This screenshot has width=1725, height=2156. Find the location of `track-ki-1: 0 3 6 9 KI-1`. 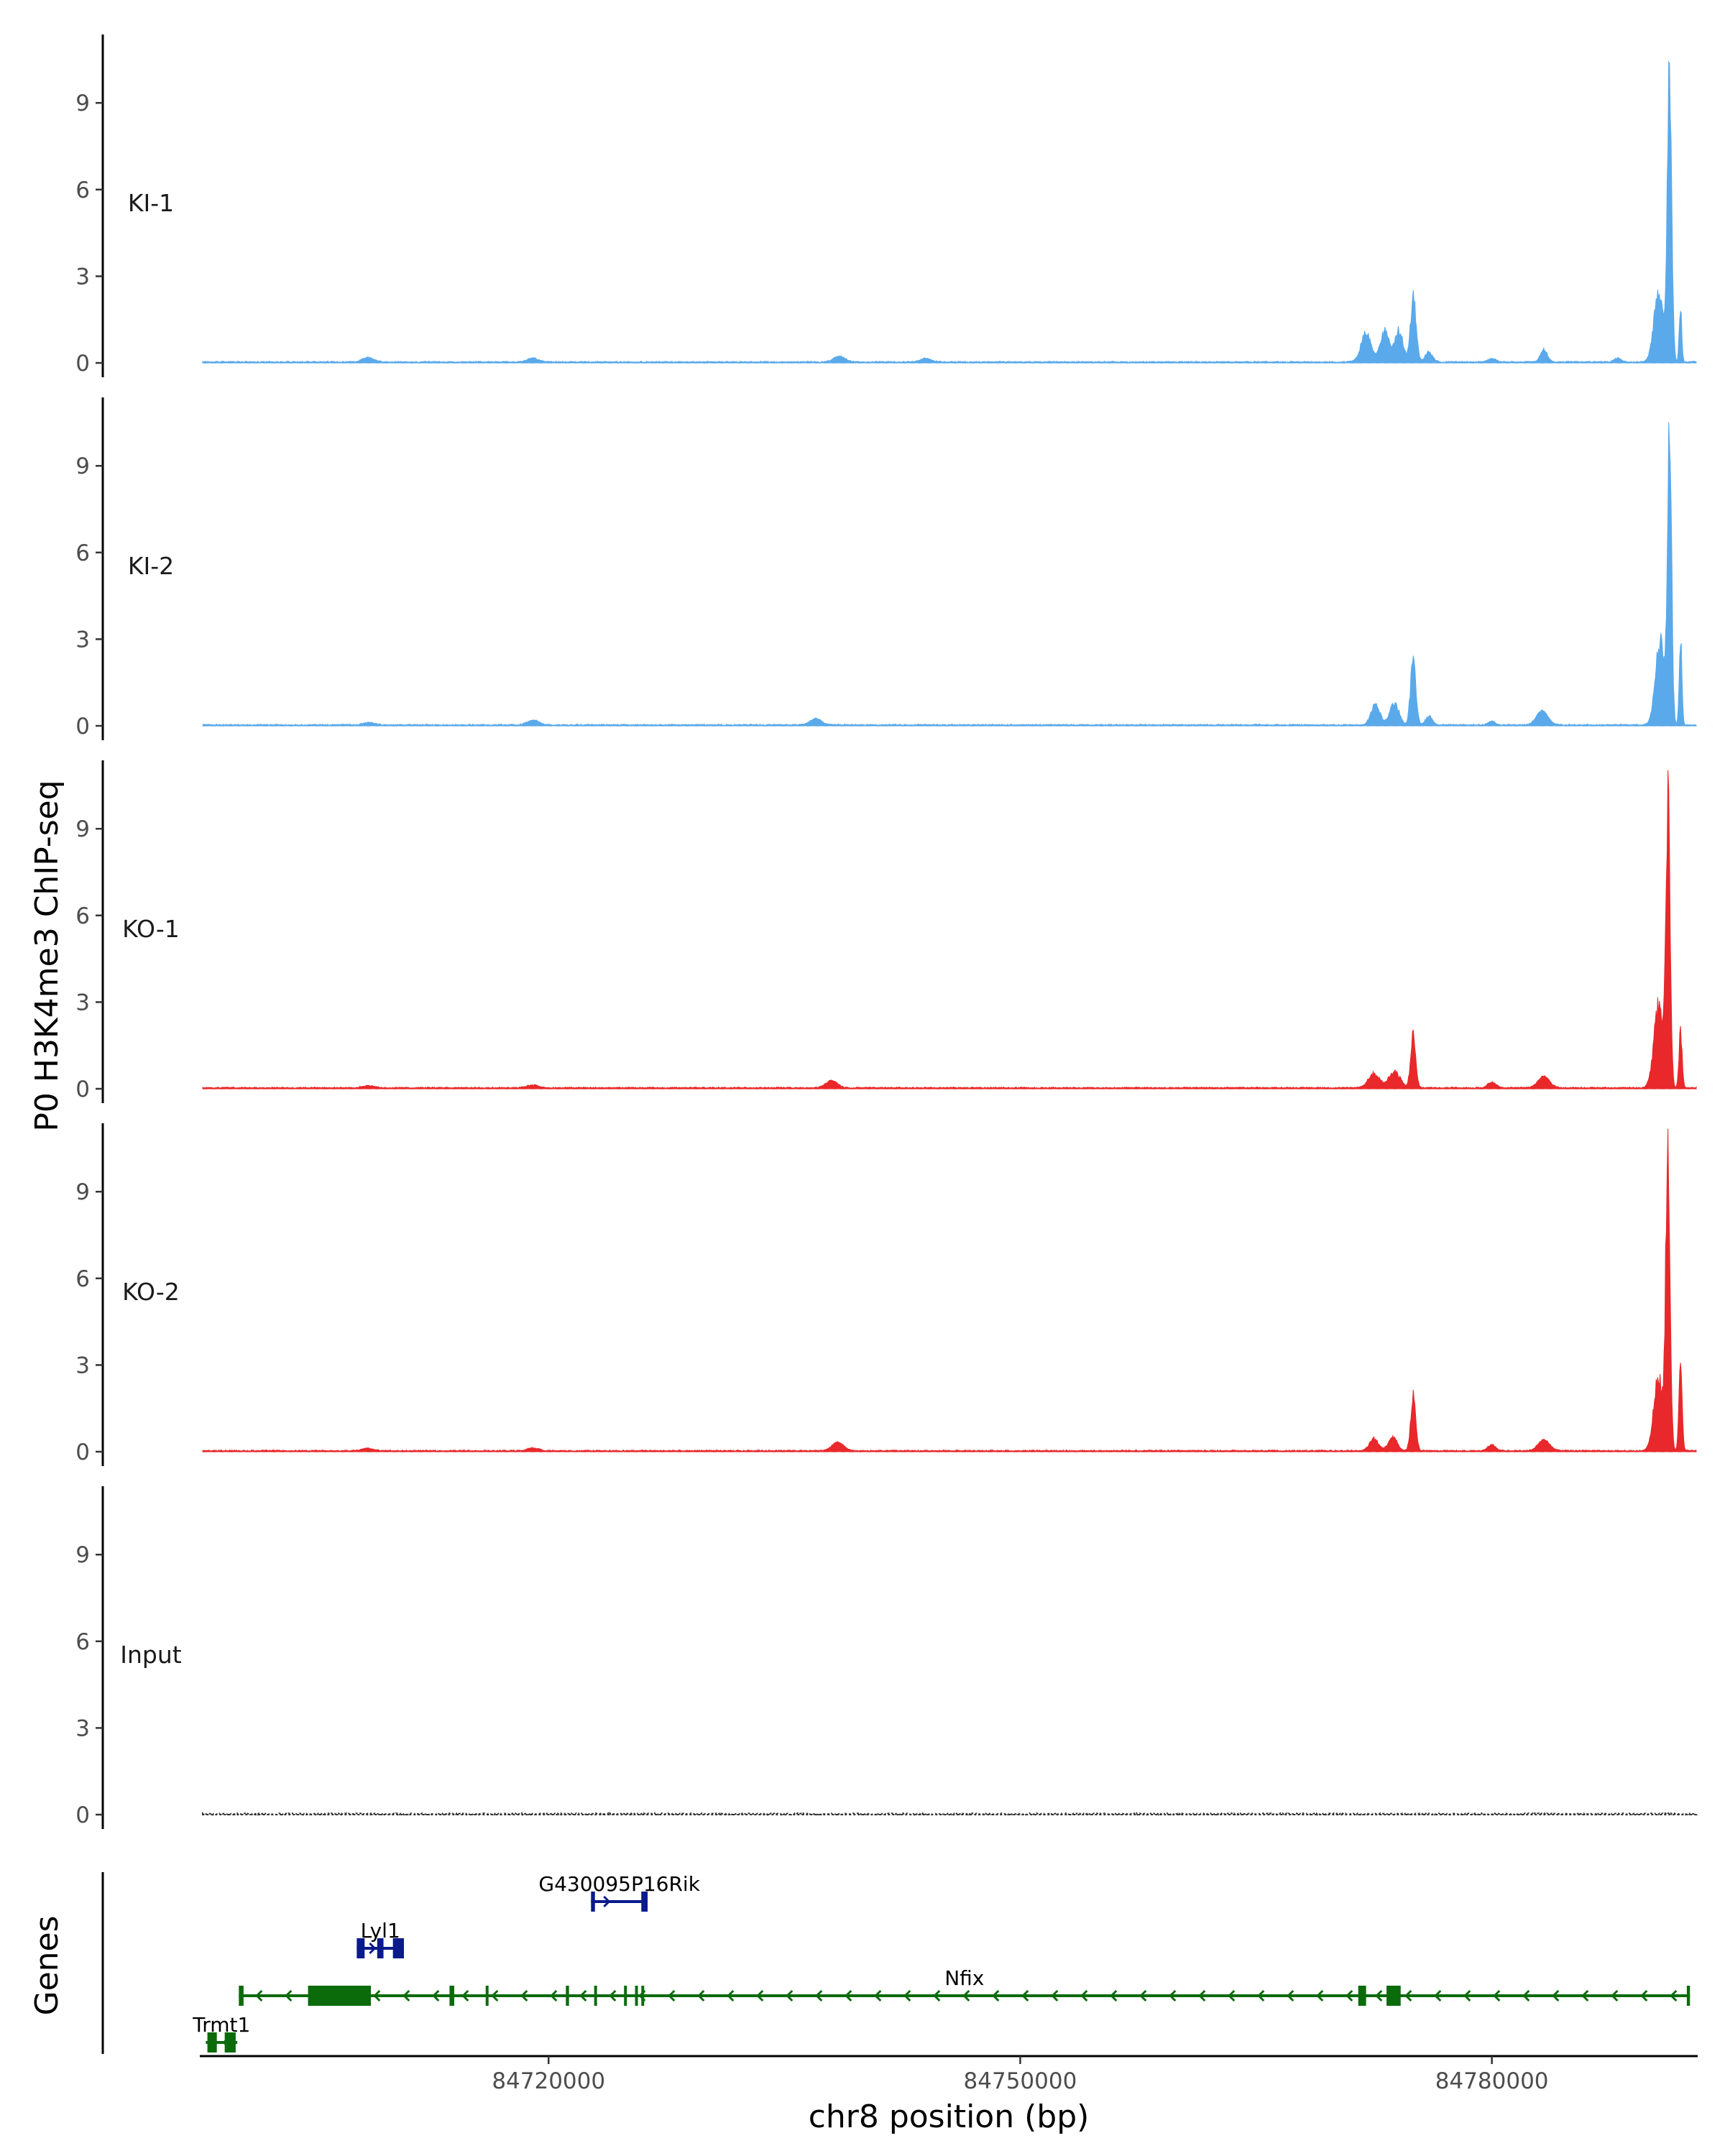

track-ki-1: 0 3 6 9 KI-1 is located at coordinates (886, 205).